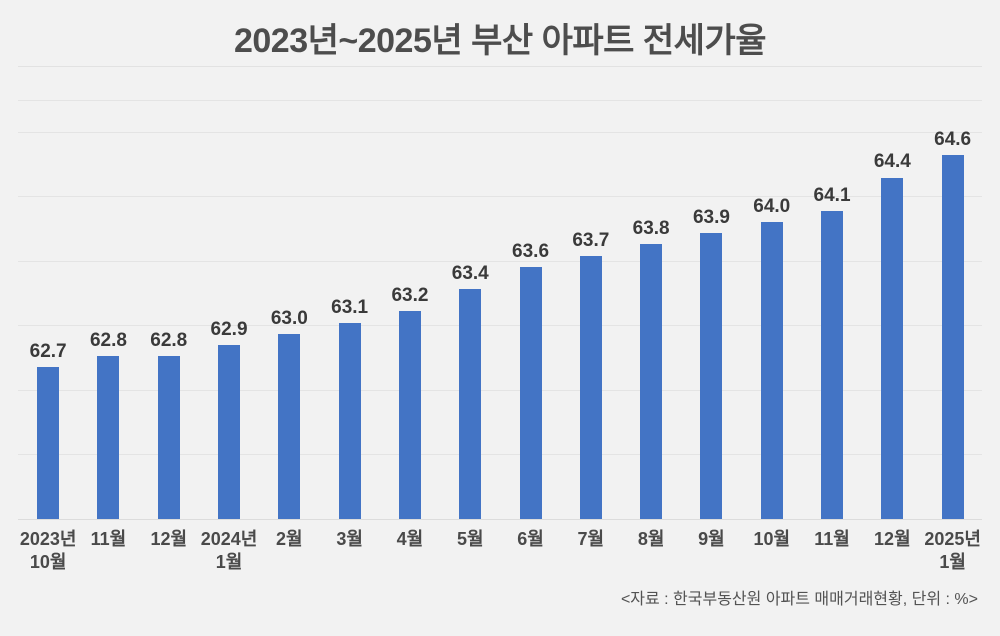  What do you see at coordinates (772, 207) in the screenshot?
I see `bar-value-label: 64.0` at bounding box center [772, 207].